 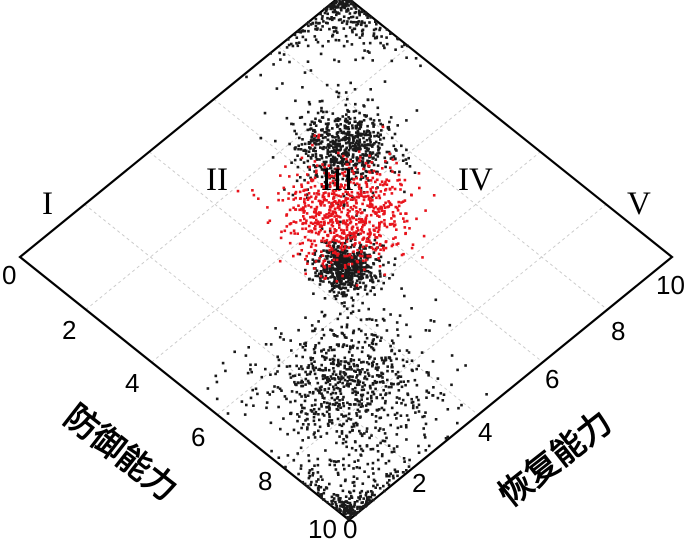 What do you see at coordinates (419, 483) in the screenshot?
I see `y-tick-2: 2` at bounding box center [419, 483].